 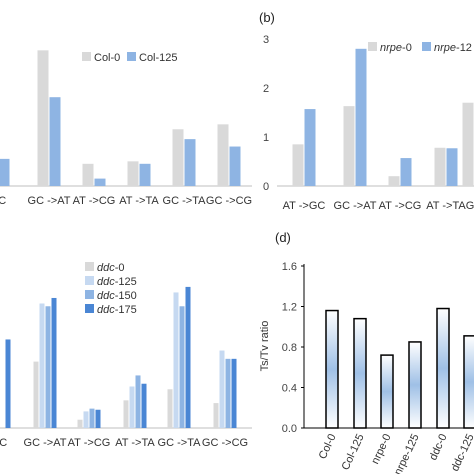 What do you see at coordinates (180, 443) in the screenshot?
I see `x-tick-label-c: GC ->TA` at bounding box center [180, 443].